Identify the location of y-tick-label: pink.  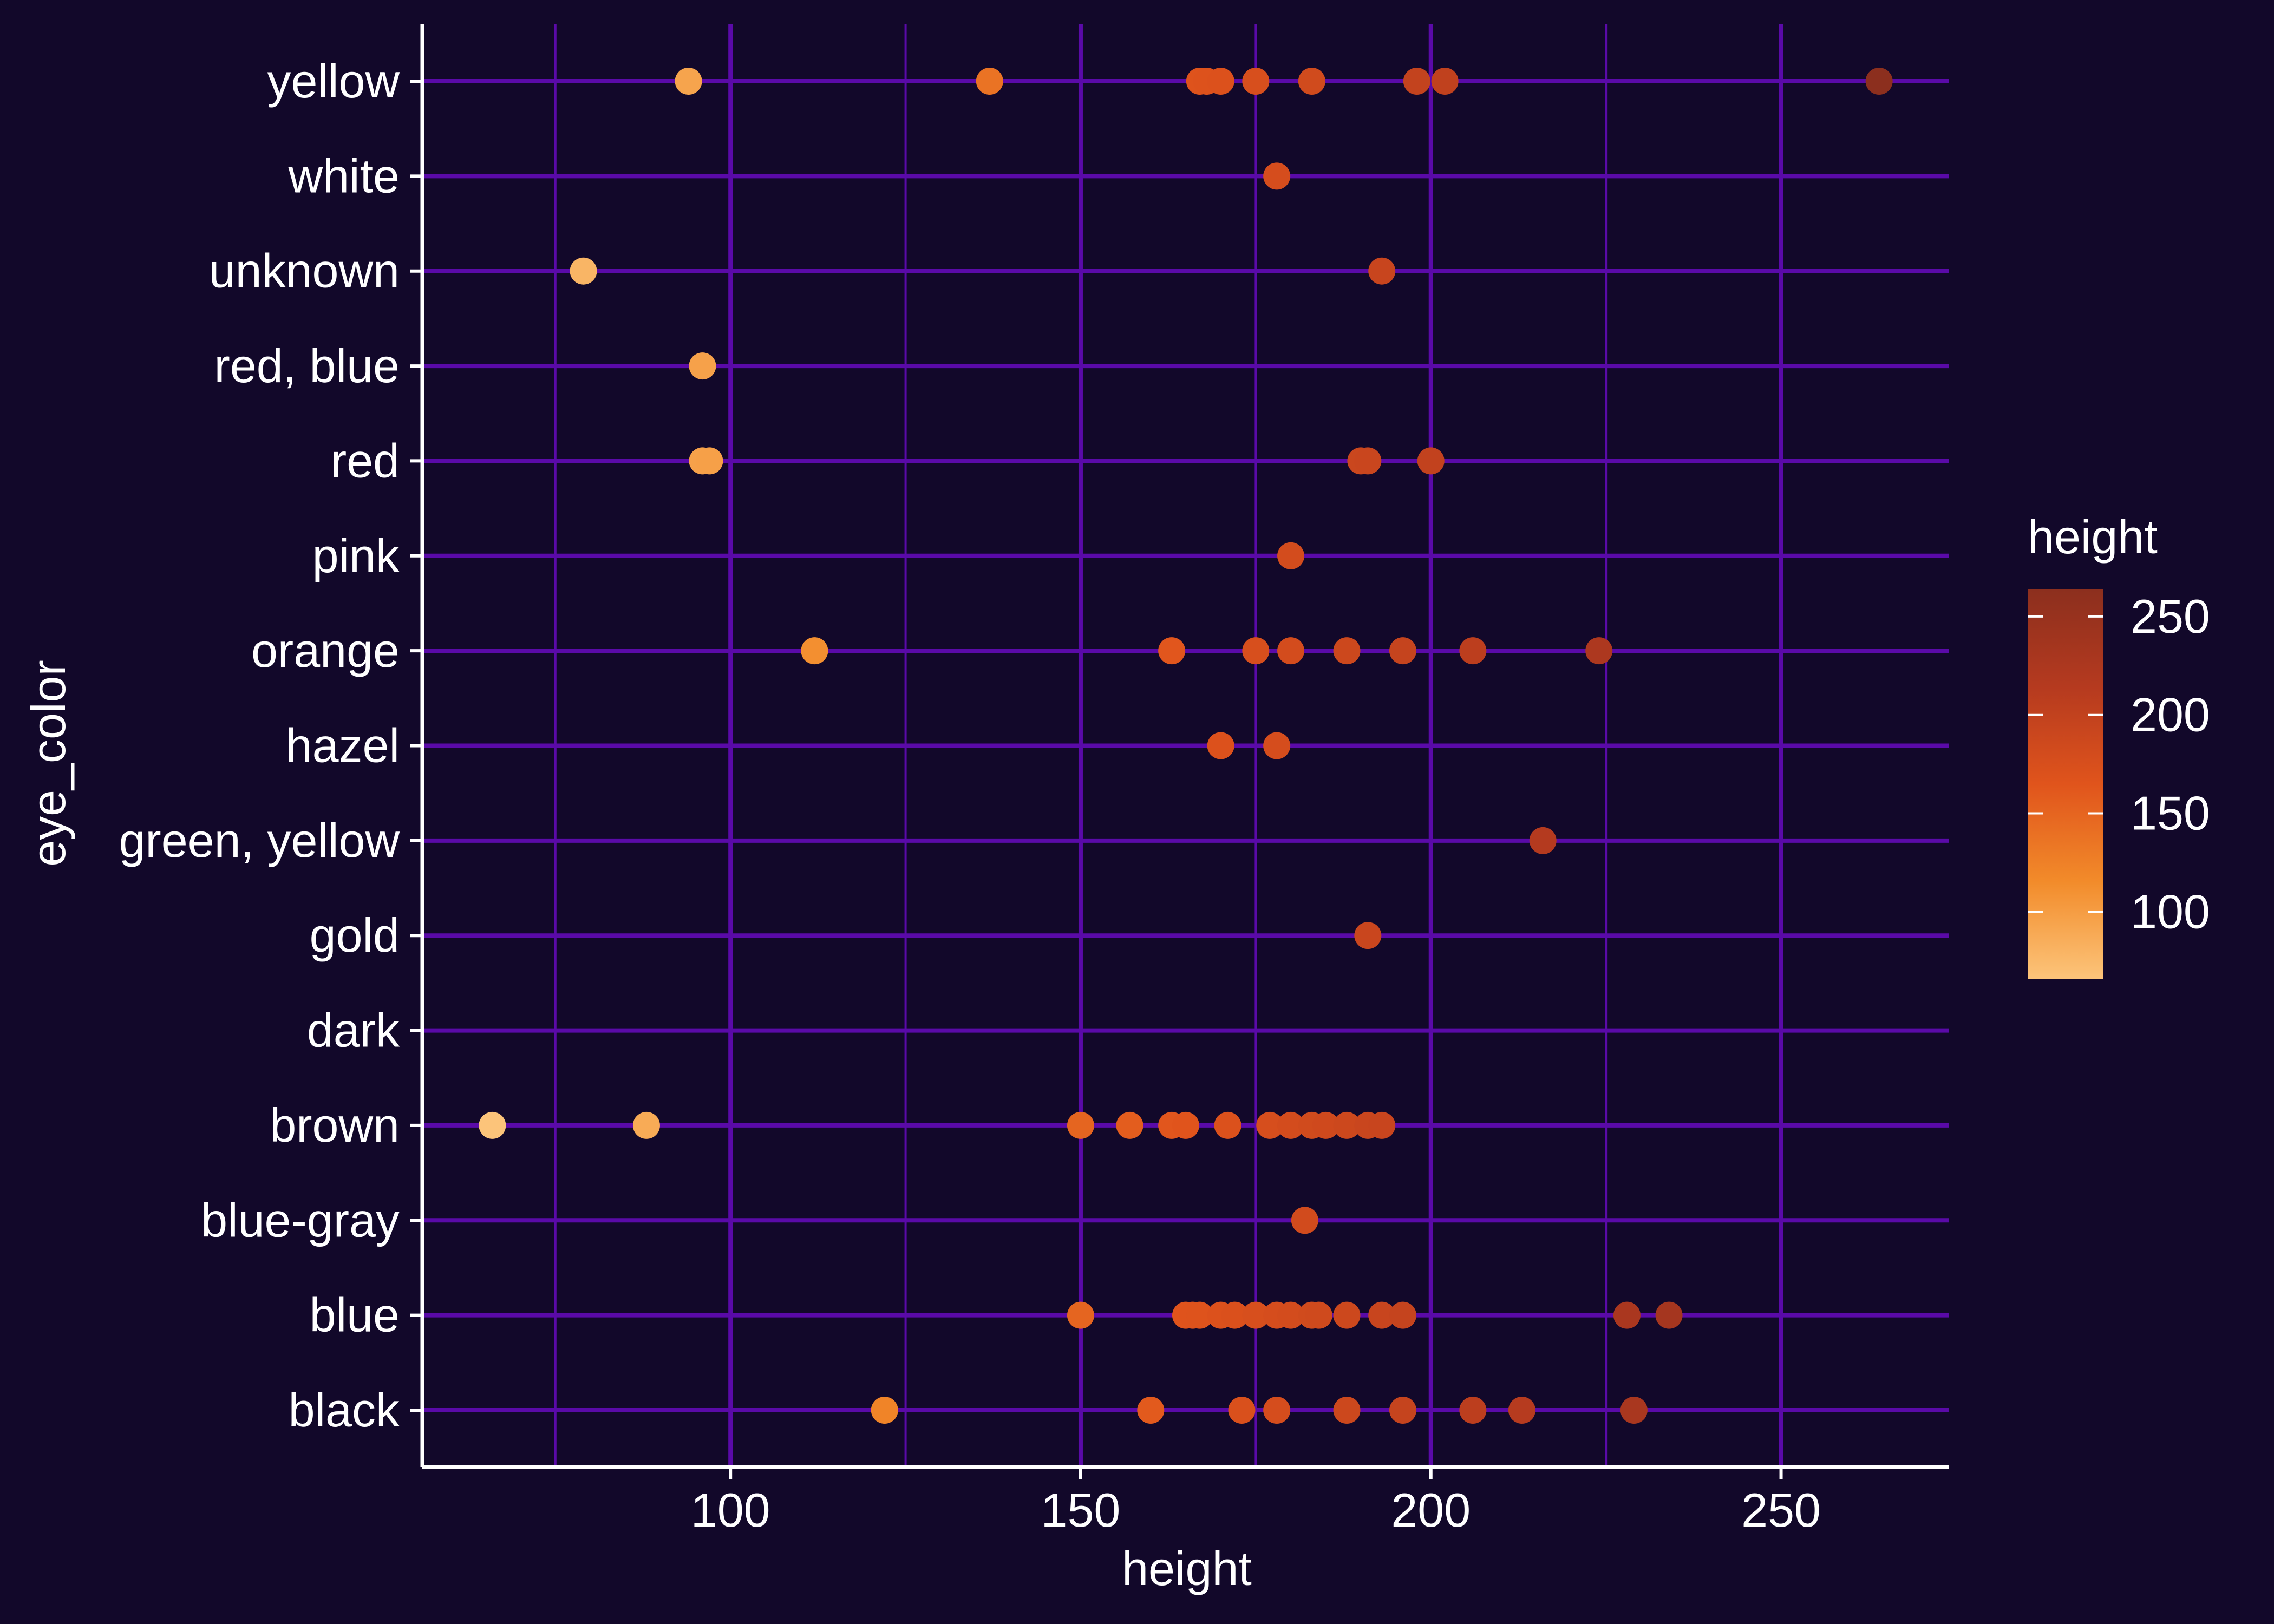
(356, 555).